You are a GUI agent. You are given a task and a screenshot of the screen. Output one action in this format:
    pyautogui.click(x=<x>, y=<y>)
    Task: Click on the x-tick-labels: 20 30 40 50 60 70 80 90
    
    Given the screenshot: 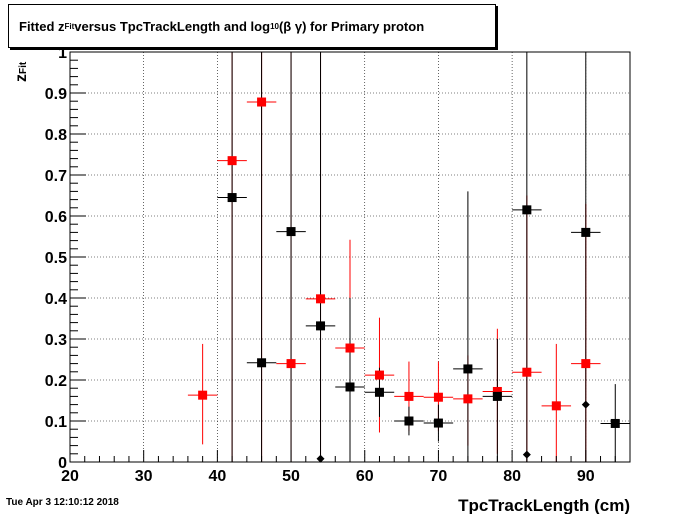 What is the action you would take?
    pyautogui.click(x=328, y=476)
    